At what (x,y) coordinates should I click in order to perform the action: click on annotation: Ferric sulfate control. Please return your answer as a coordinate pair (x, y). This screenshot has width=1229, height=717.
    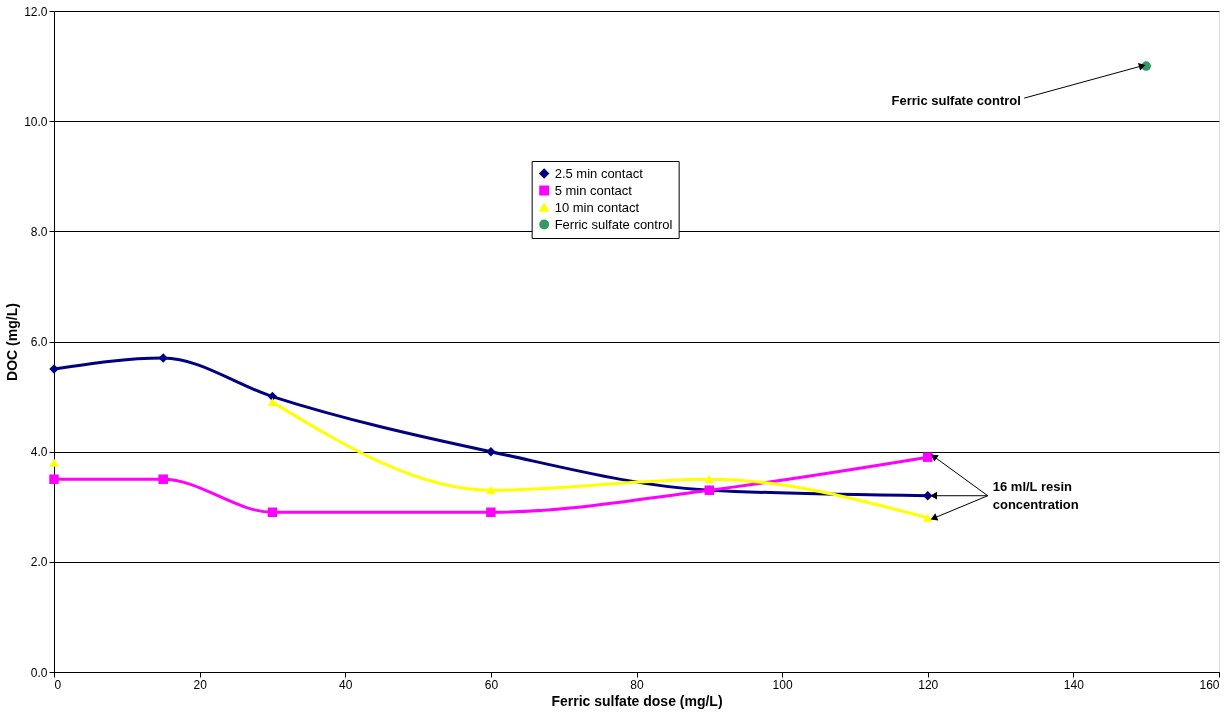
    Looking at the image, I should click on (956, 101).